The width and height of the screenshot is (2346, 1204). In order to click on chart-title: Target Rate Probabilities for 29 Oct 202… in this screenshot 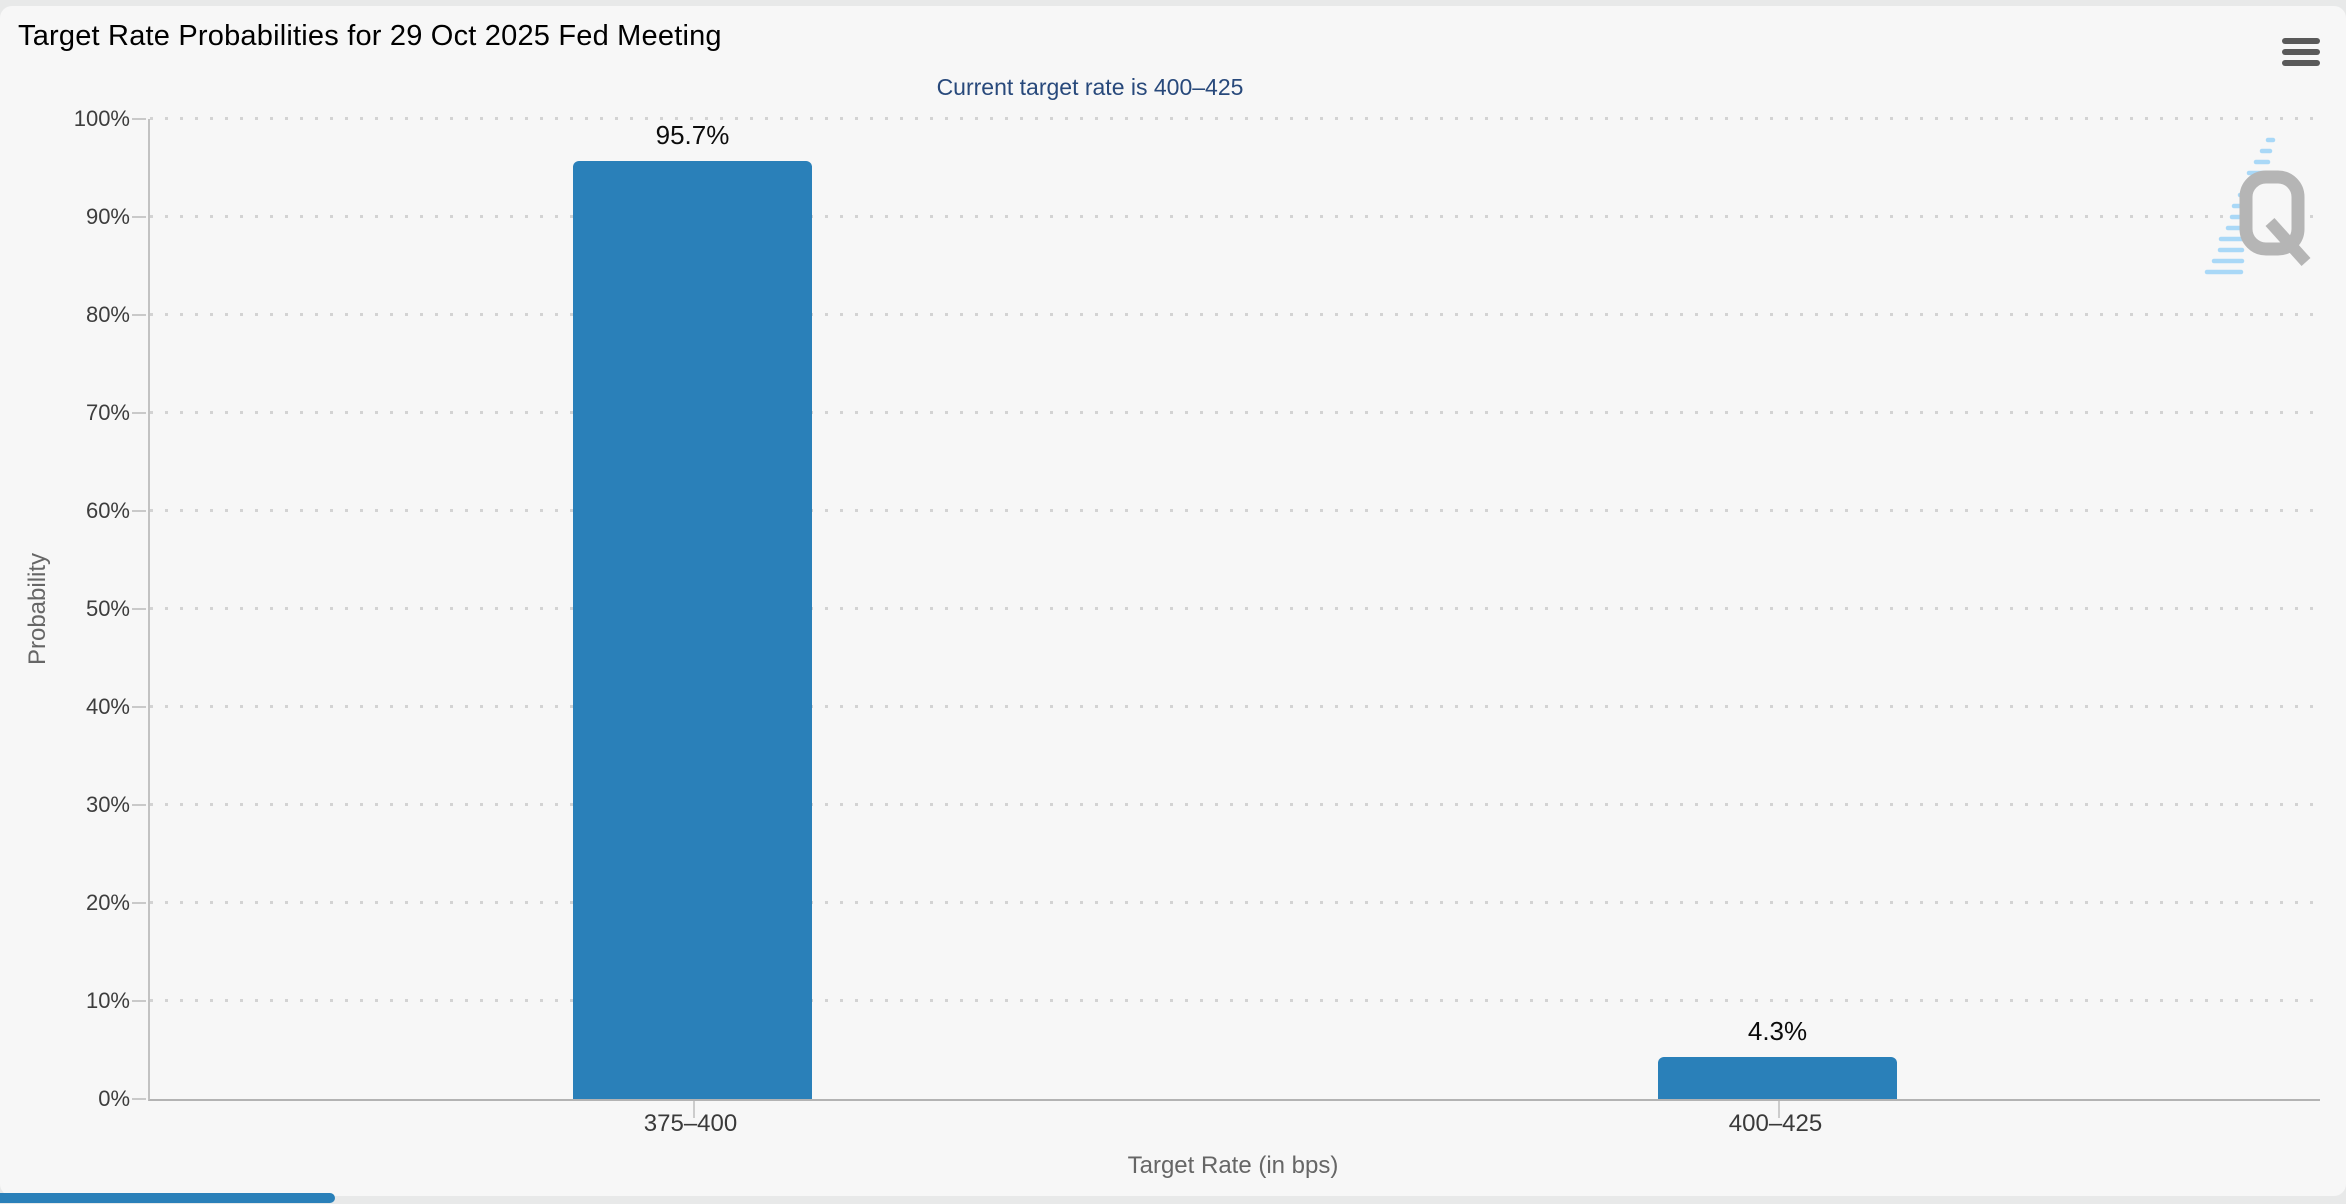, I will do `click(370, 36)`.